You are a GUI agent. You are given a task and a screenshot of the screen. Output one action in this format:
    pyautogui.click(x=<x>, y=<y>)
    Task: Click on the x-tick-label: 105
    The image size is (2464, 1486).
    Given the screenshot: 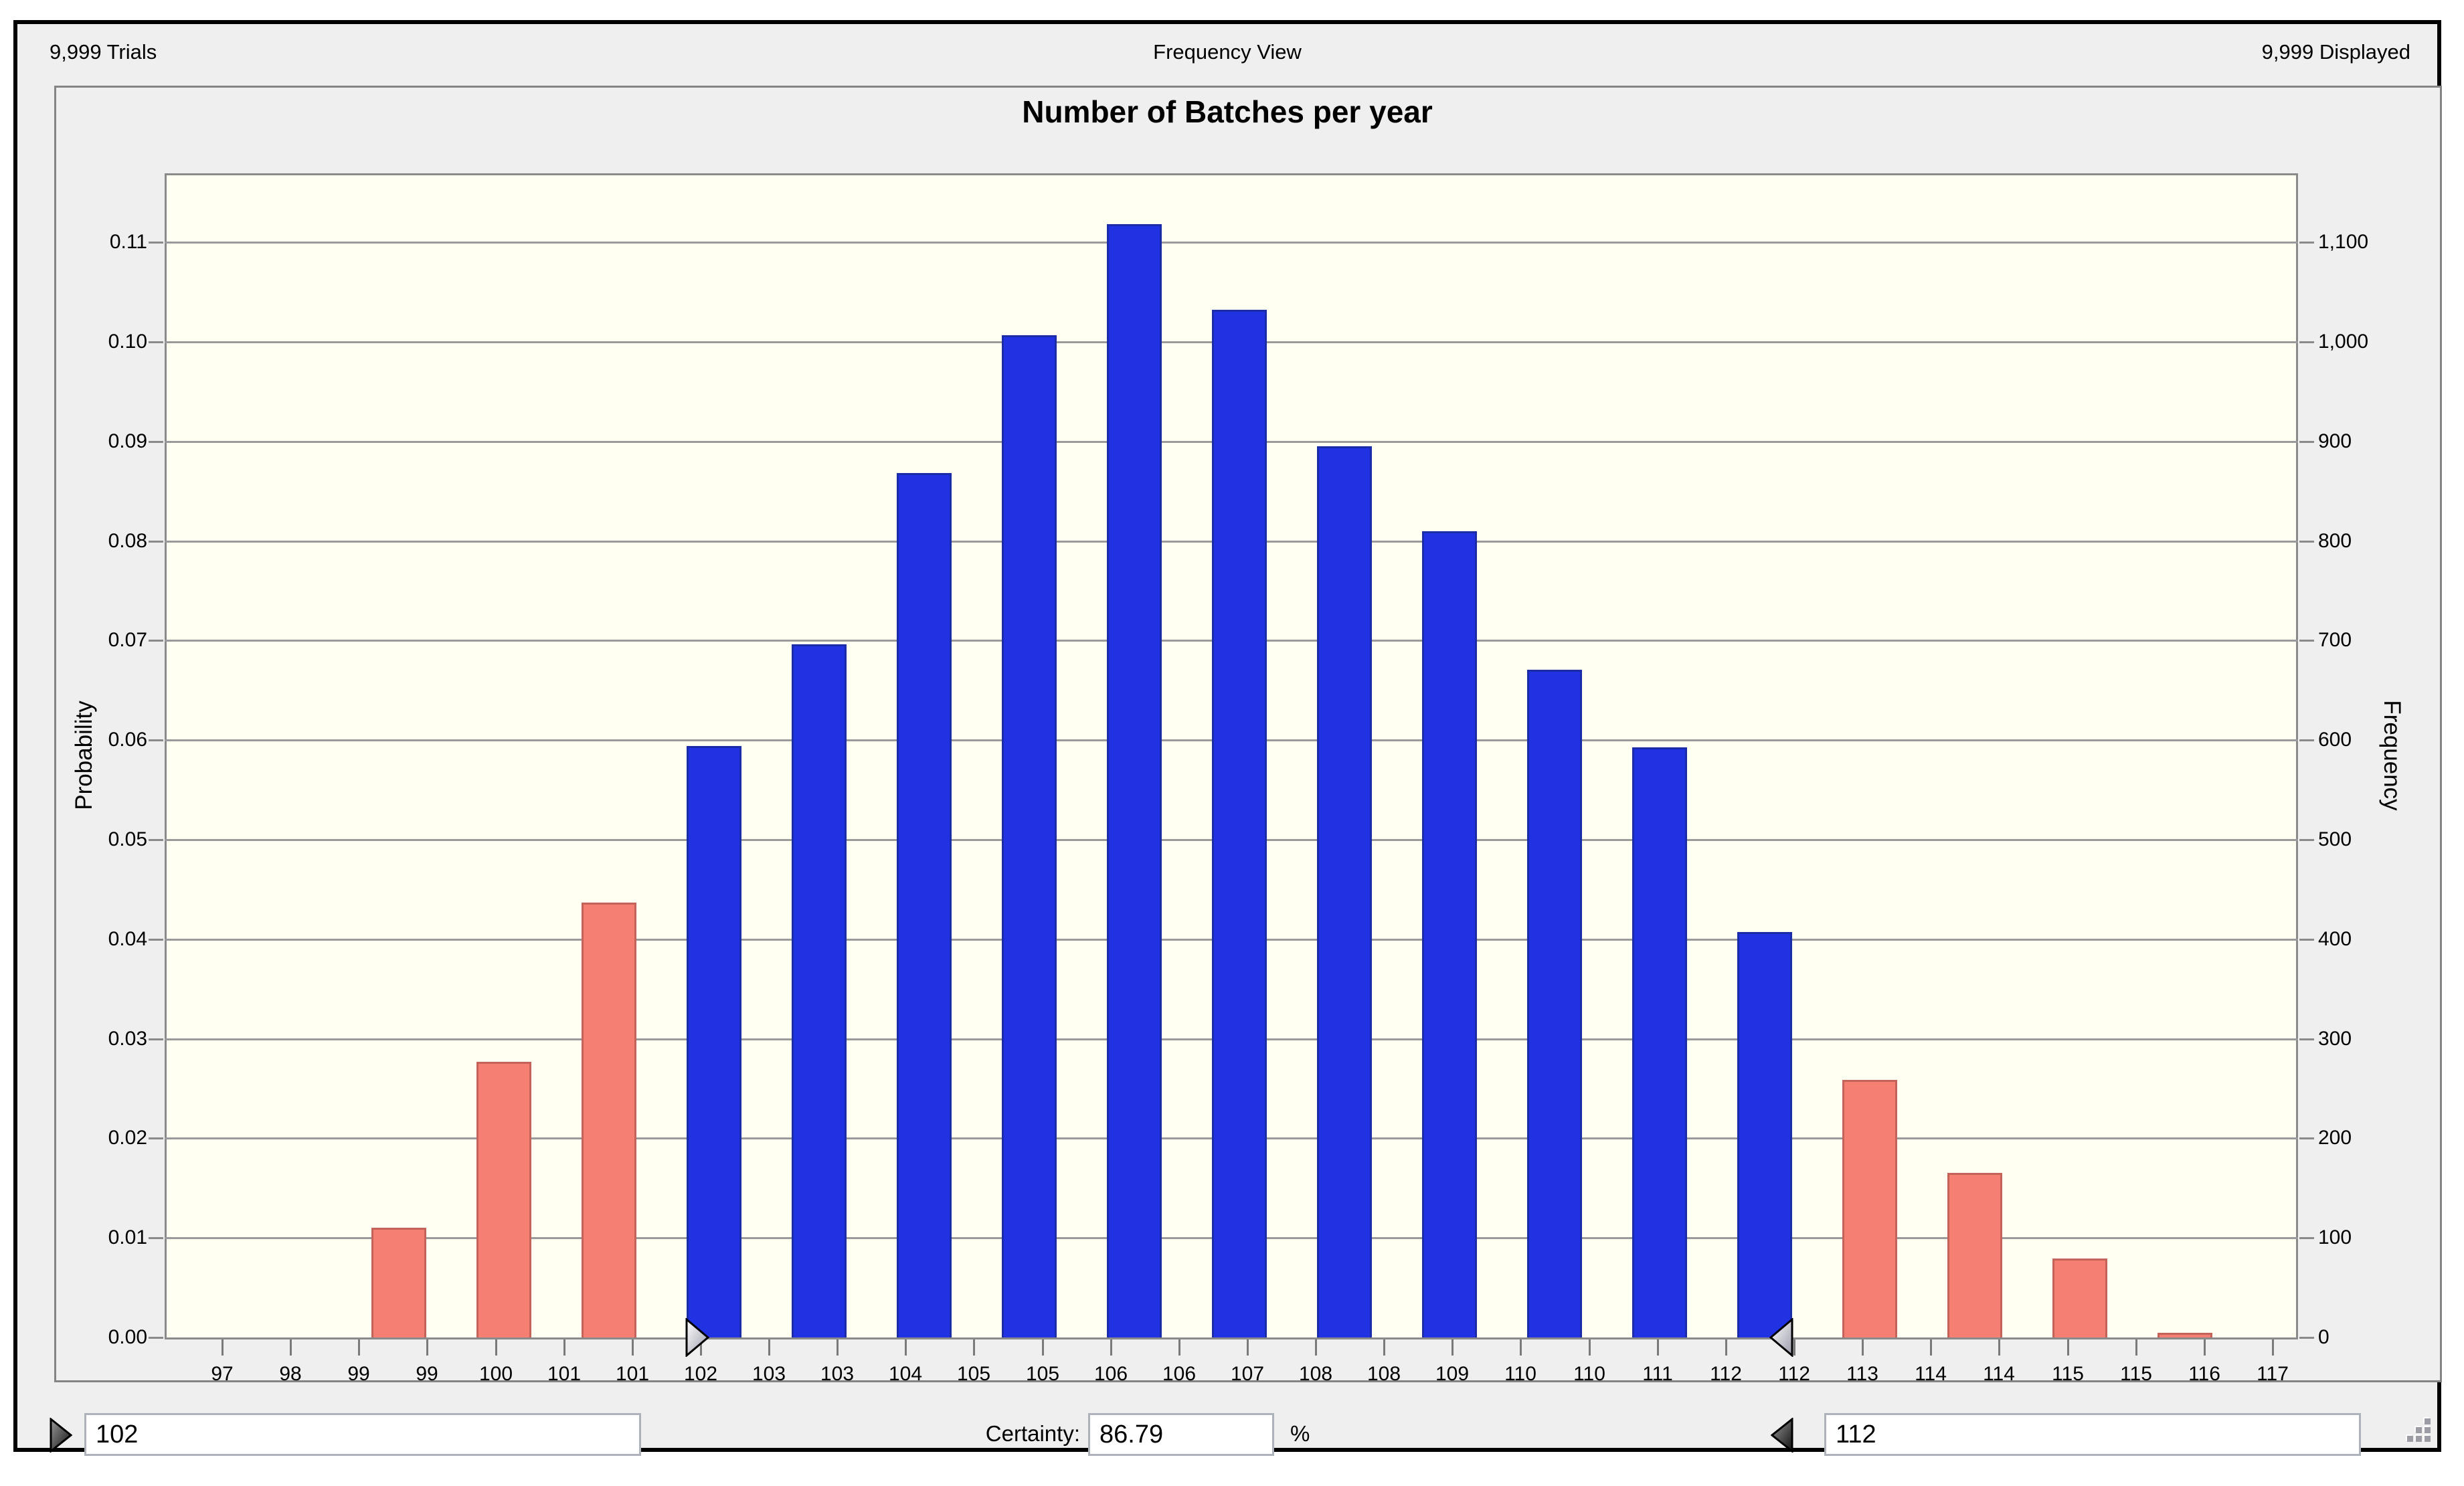 What is the action you would take?
    pyautogui.click(x=973, y=1374)
    